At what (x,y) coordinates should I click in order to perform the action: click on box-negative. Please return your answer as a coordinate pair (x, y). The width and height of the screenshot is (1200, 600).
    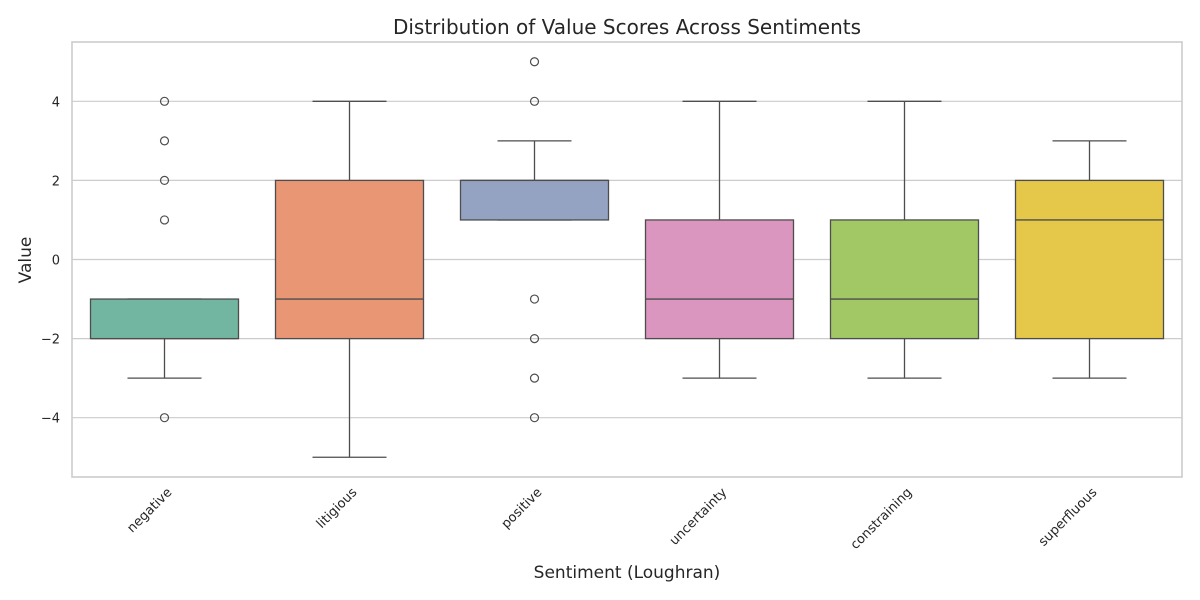
    Looking at the image, I should click on (164, 259).